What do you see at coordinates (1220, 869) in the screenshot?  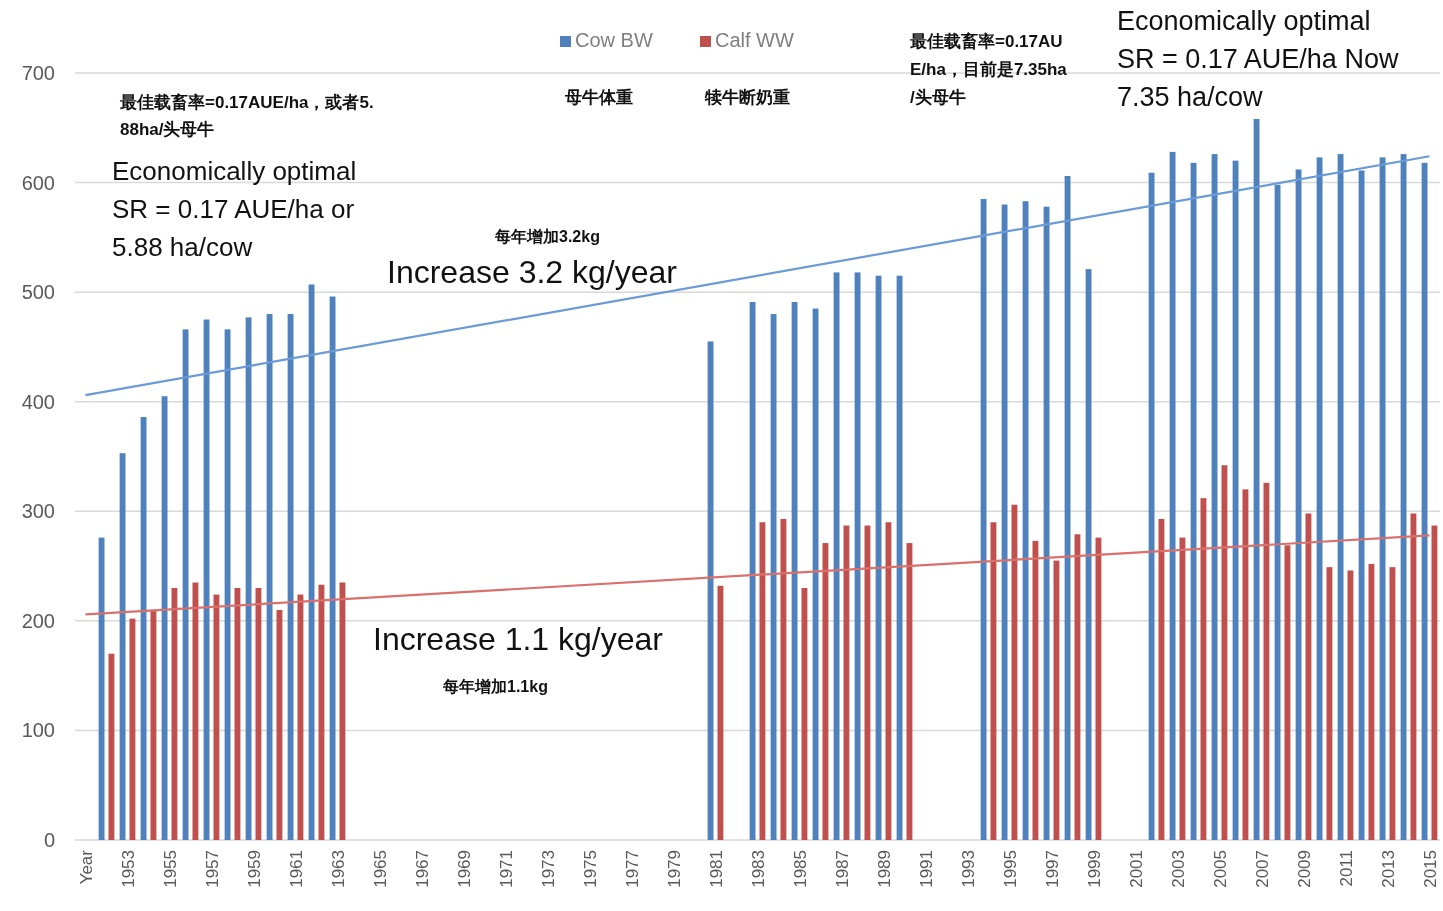 I see `x-tick-label: 2005` at bounding box center [1220, 869].